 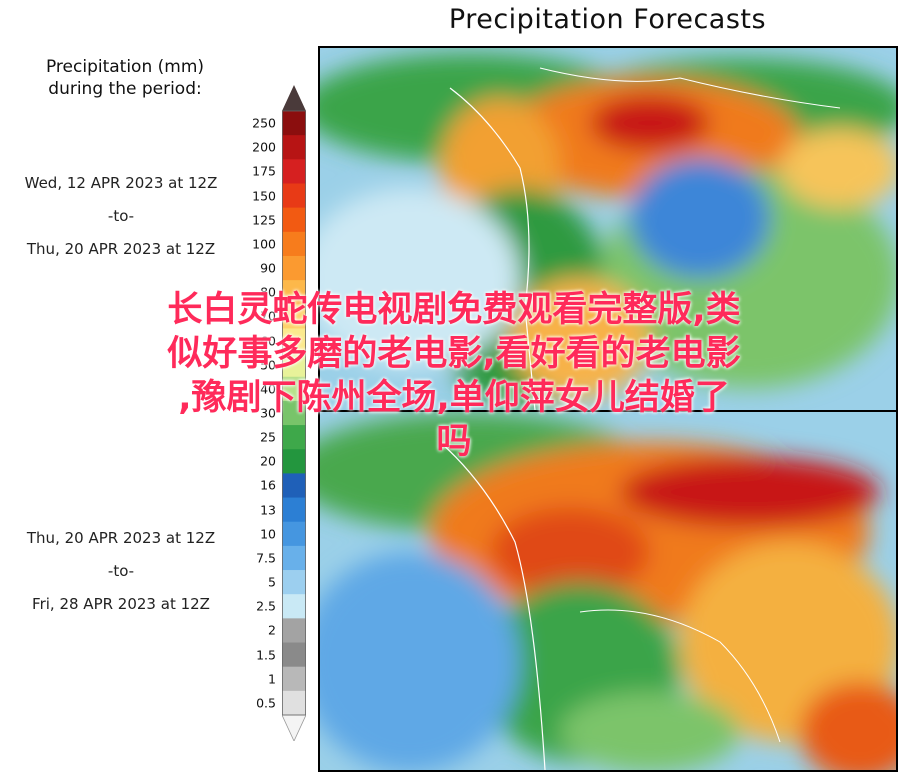 I want to click on period-2-end: Fri, 28 APR 2023 at 12Z, so click(x=121, y=604).